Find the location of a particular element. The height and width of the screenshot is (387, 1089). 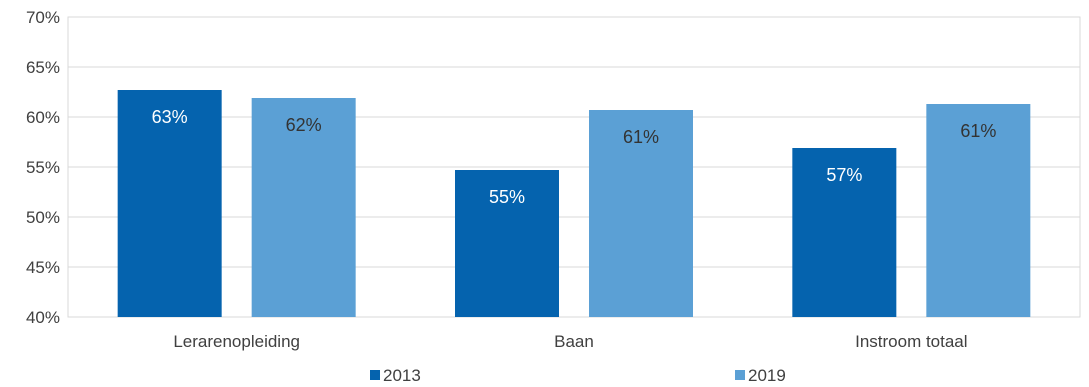

x-axis-ticks: Lerarenopleiding Baan Instroom totaal is located at coordinates (570, 341).